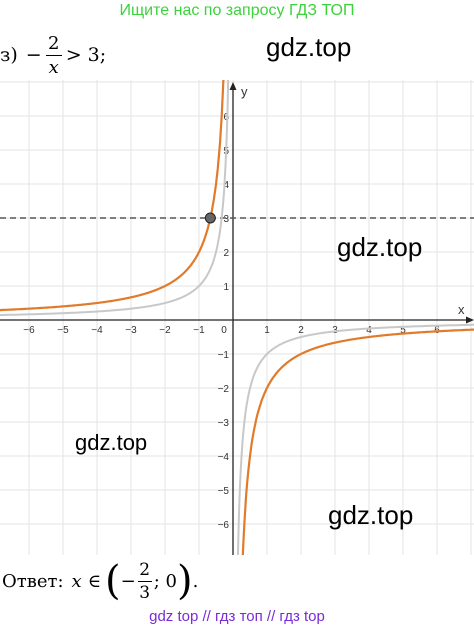 The height and width of the screenshot is (633, 474). I want to click on minus-sign: −, so click(33, 55).